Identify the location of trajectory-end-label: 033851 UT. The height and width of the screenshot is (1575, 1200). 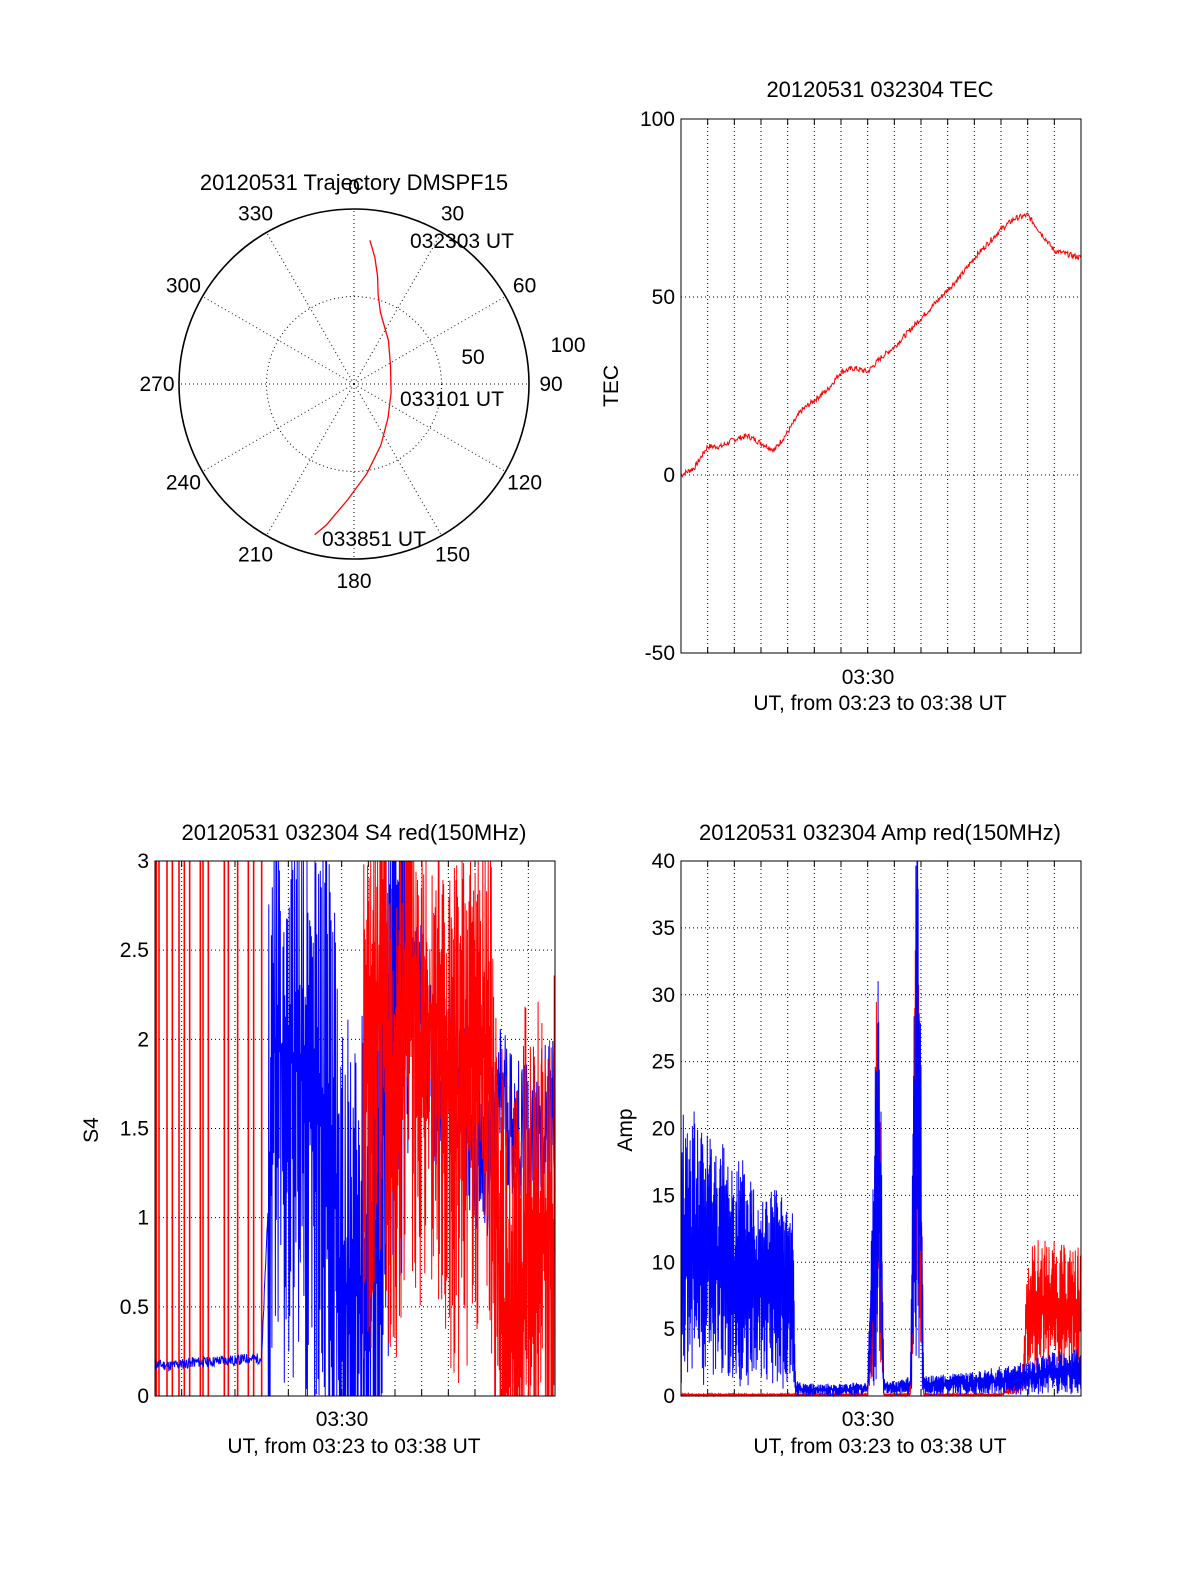
(374, 539).